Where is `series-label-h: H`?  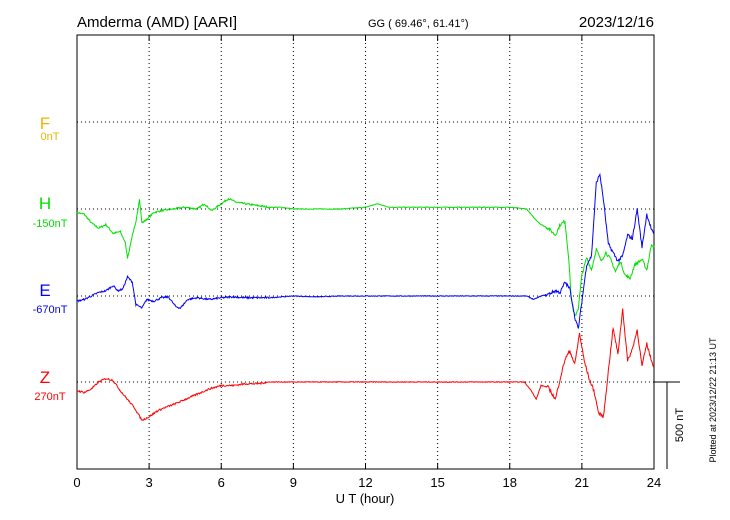
series-label-h: H is located at coordinates (45, 203).